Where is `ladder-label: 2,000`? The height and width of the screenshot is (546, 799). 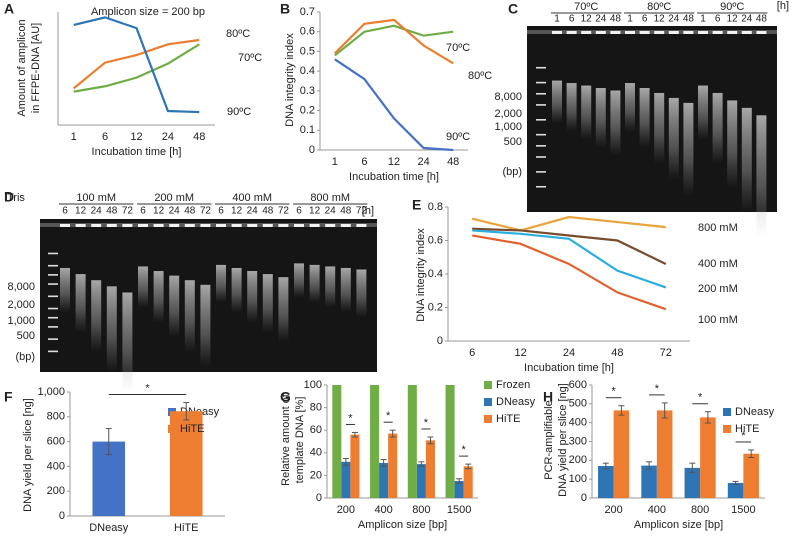
ladder-label: 2,000 is located at coordinates (21, 305).